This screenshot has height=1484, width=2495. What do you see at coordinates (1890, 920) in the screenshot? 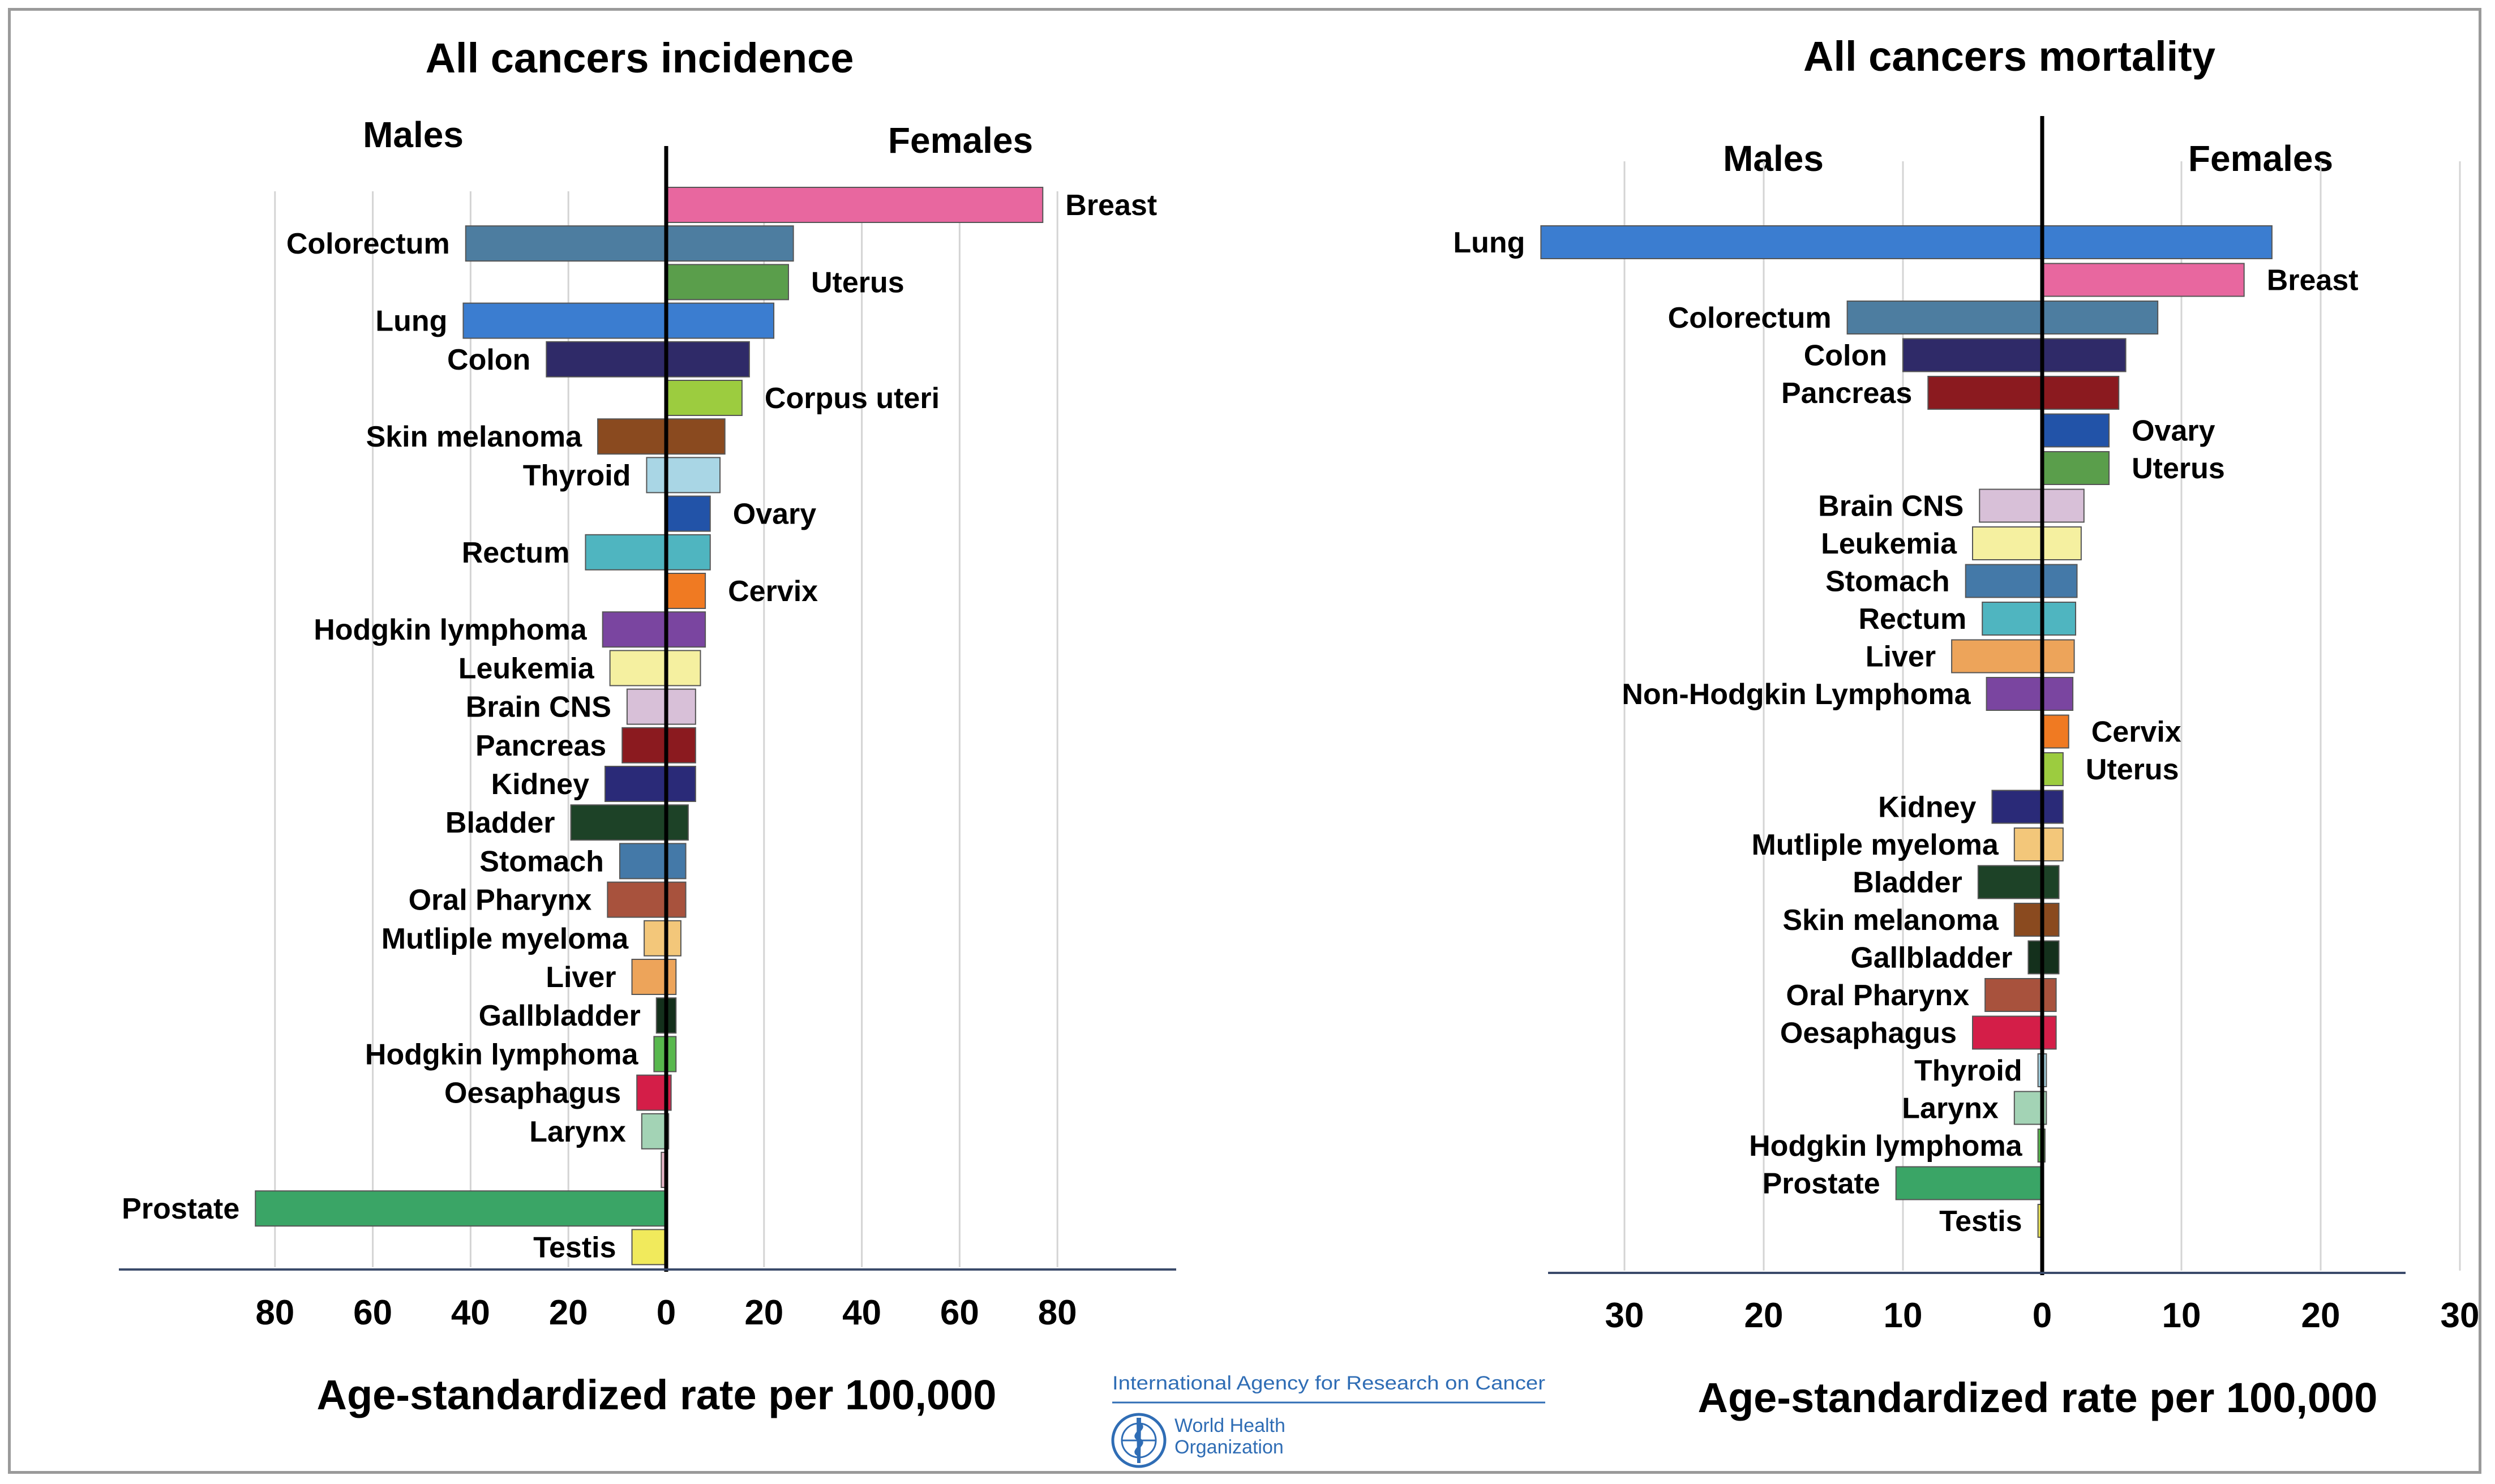
I see `bar-label-skin-melanoma: Skin melanoma` at bounding box center [1890, 920].